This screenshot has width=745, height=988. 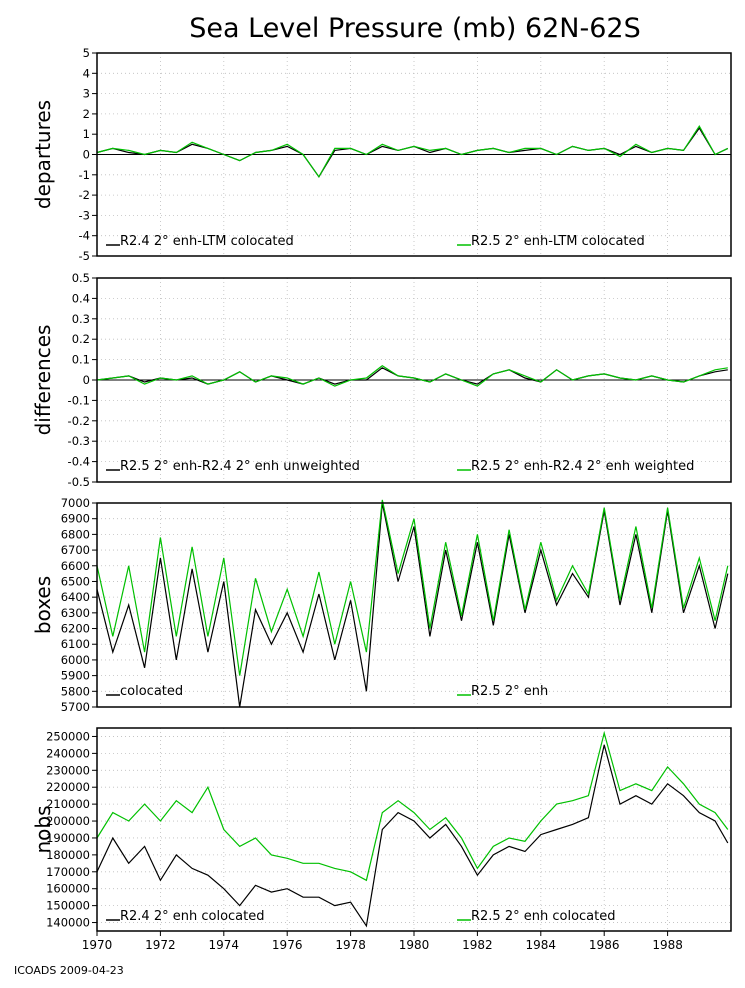 What do you see at coordinates (509, 691) in the screenshot?
I see `legend-label: R2.5 2° enh` at bounding box center [509, 691].